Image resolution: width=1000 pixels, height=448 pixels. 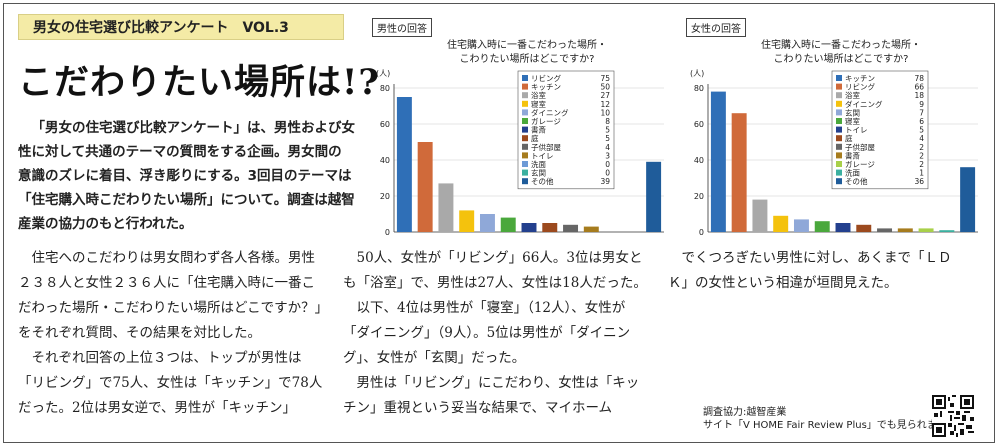 What do you see at coordinates (607, 121) in the screenshot?
I see `legend-value: 8` at bounding box center [607, 121].